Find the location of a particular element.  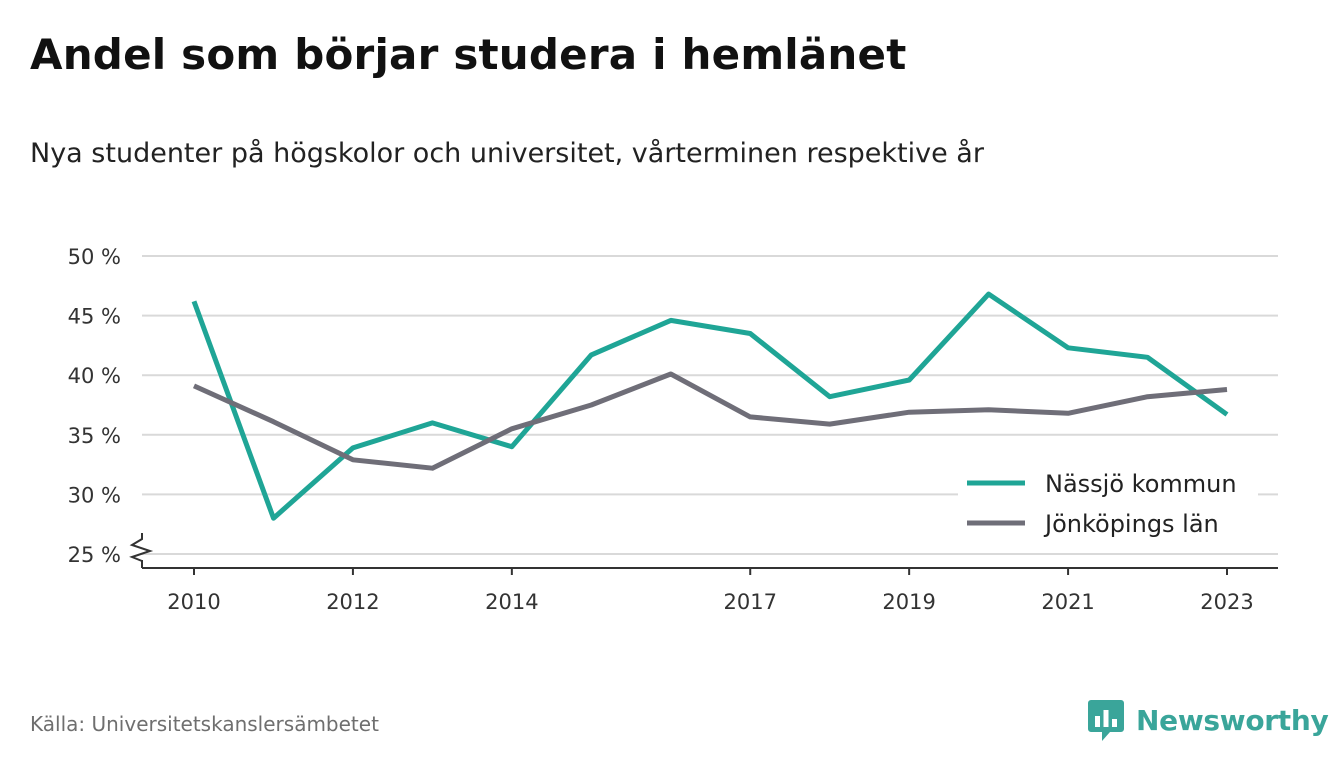

brand: Newsworthy is located at coordinates (1208, 720).